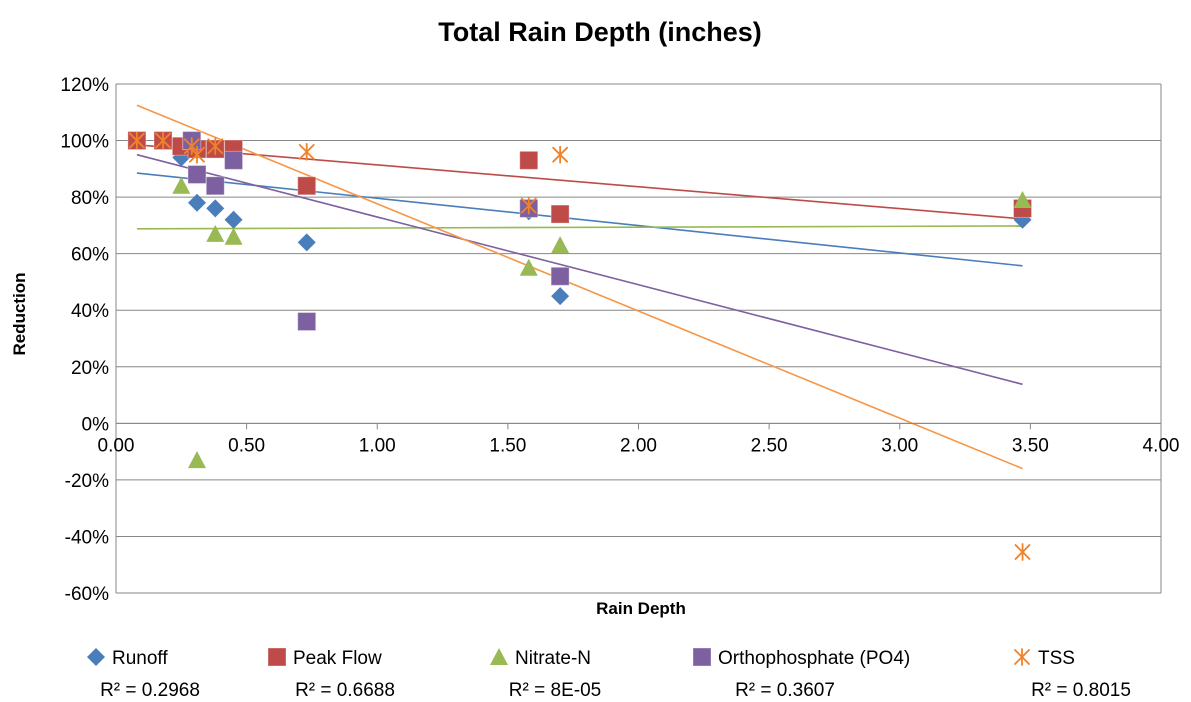  What do you see at coordinates (769, 445) in the screenshot?
I see `x-tick-label: 2.50` at bounding box center [769, 445].